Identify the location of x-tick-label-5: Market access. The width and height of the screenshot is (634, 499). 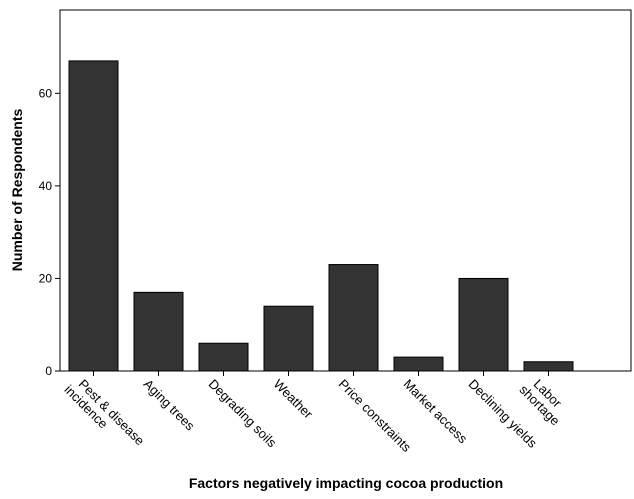
(436, 411).